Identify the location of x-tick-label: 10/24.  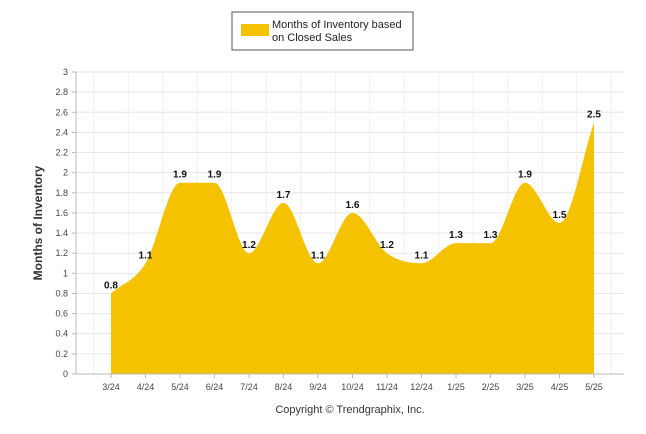
(352, 387).